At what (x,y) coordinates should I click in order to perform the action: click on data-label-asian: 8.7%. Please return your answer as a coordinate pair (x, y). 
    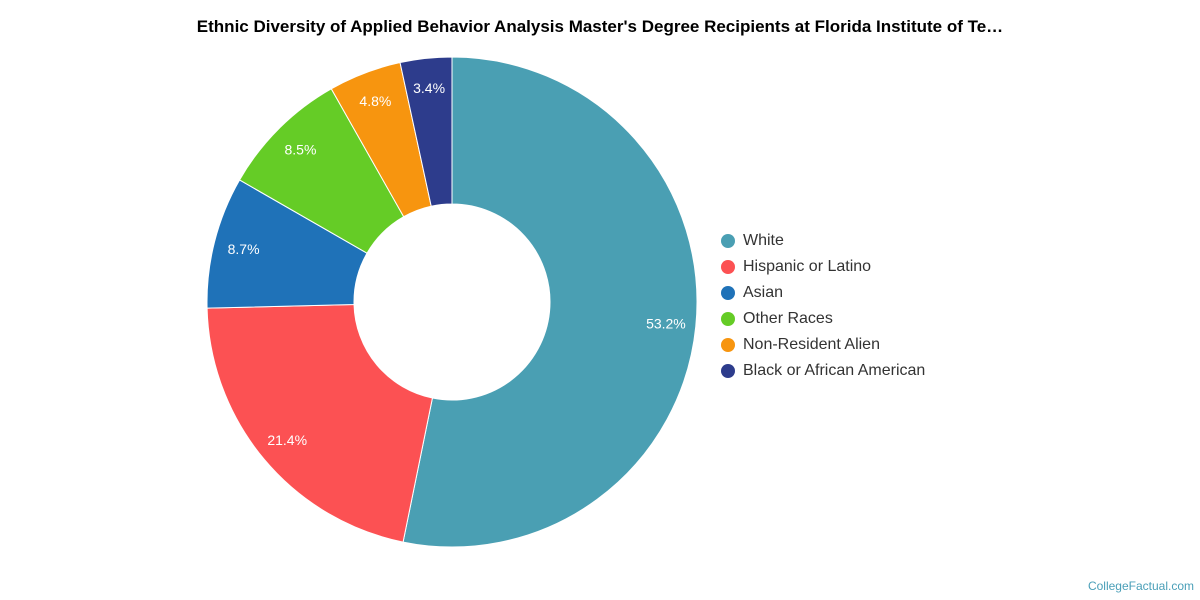
    Looking at the image, I should click on (244, 249).